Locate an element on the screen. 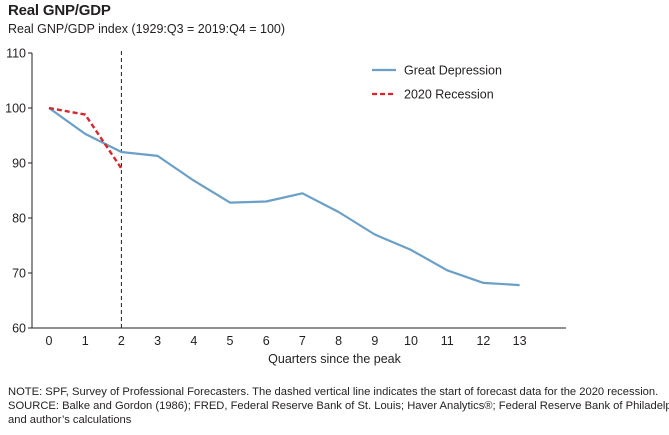 This screenshot has height=435, width=669. series-line-2020-recession is located at coordinates (85, 138).